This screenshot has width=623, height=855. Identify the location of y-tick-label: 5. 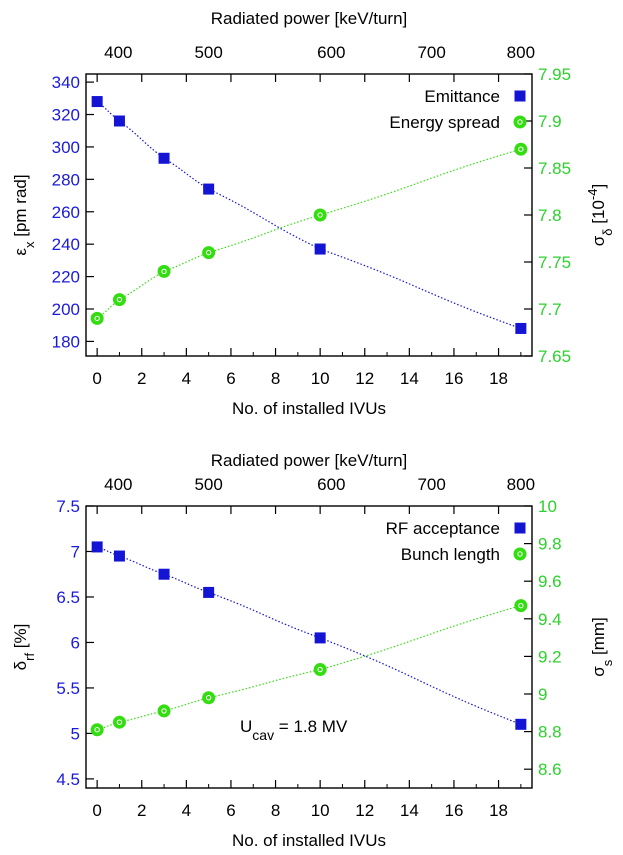
(75, 733).